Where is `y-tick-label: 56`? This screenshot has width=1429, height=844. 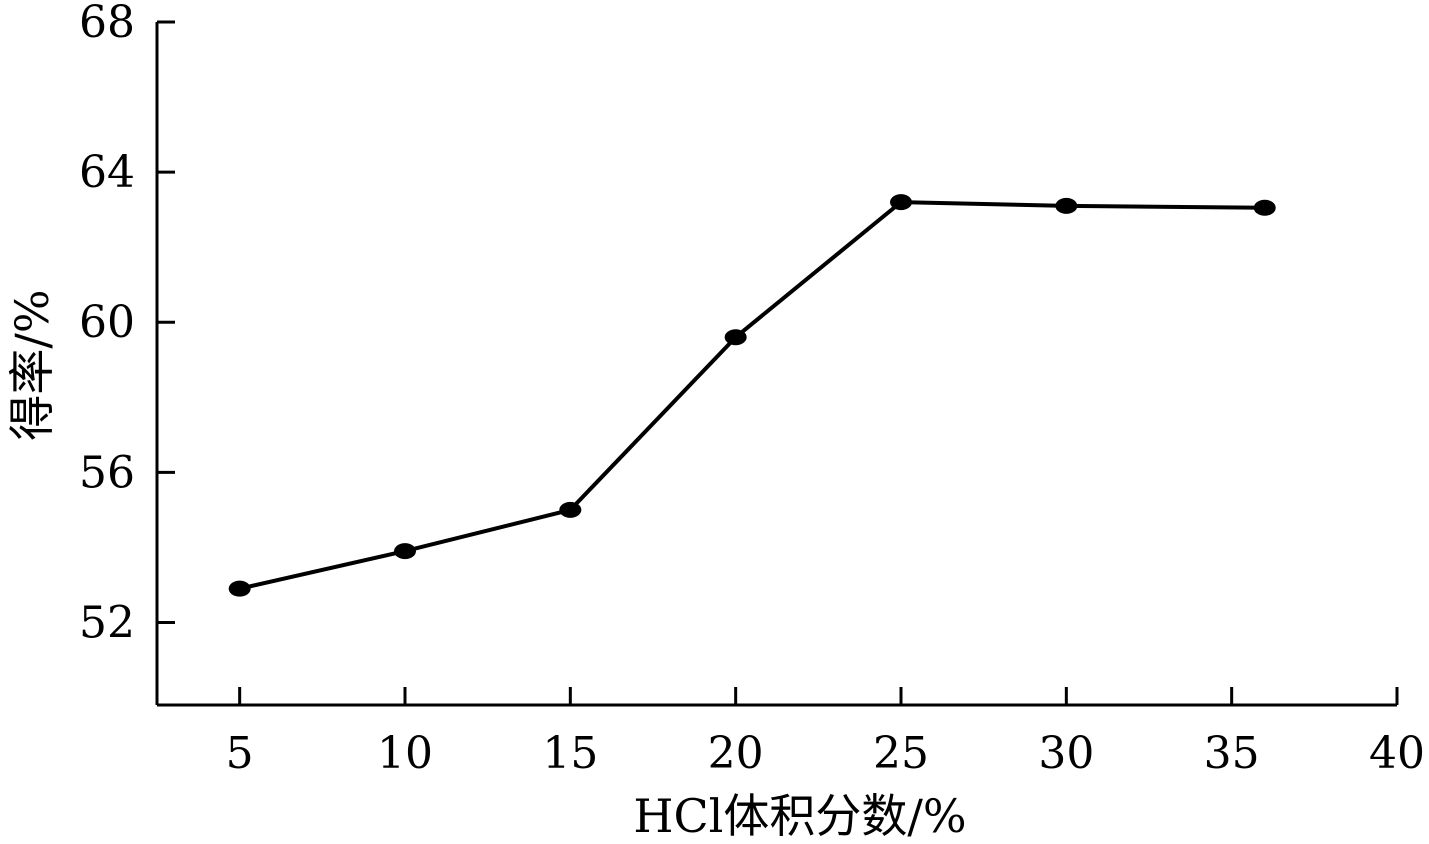 y-tick-label: 56 is located at coordinates (107, 472).